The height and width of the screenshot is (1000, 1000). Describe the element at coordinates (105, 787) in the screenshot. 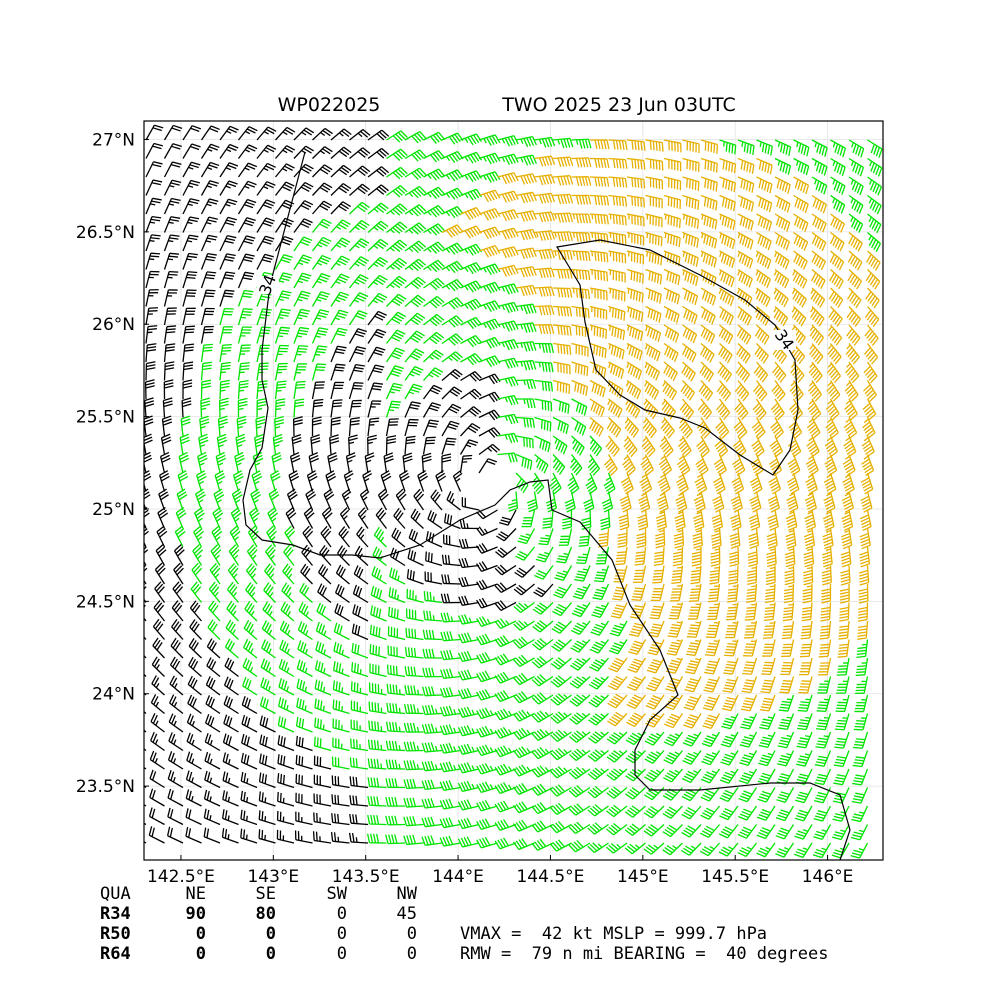

I see `y-tick-label: 23.5°N` at that location.